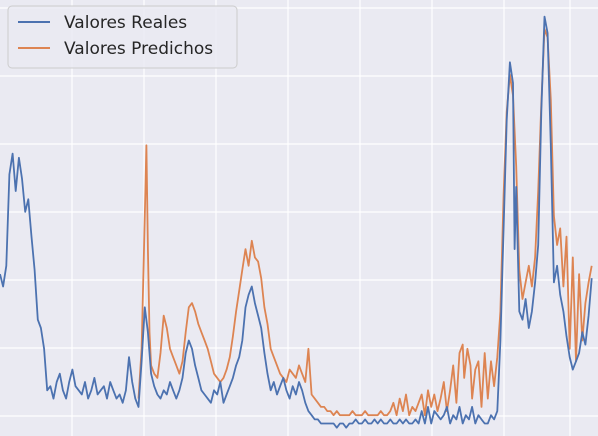 The image size is (598, 436). I want to click on legend: Valores Reales Valores Predichos, so click(122, 37).